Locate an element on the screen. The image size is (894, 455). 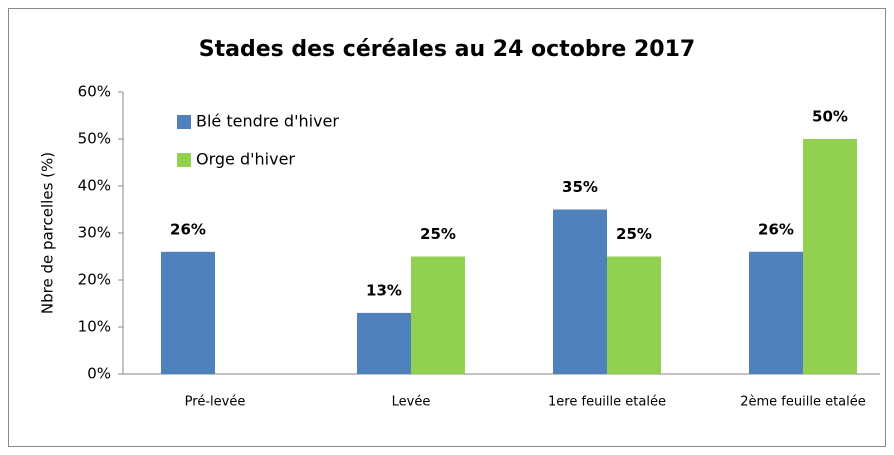
x-tick-label: Pré-levée is located at coordinates (215, 402).